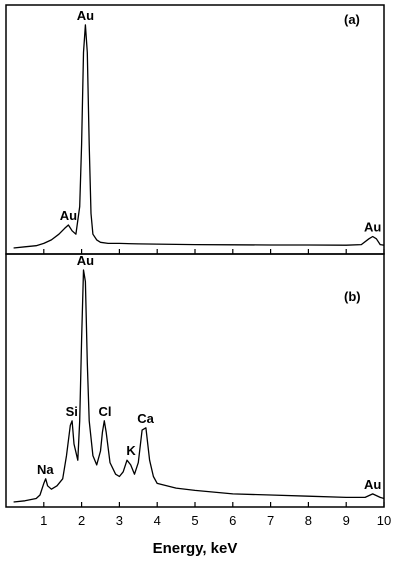 This screenshot has height=562, width=400. I want to click on x-tick-label: 5, so click(194, 520).